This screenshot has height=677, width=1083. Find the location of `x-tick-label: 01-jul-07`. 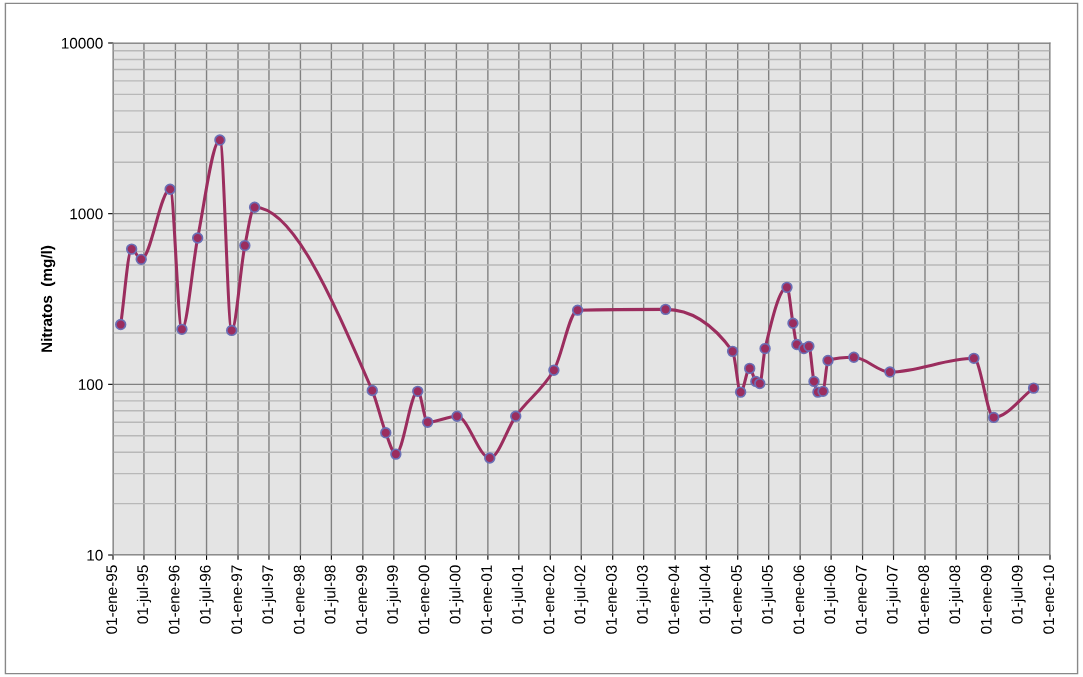

x-tick-label: 01-jul-07 is located at coordinates (893, 594).